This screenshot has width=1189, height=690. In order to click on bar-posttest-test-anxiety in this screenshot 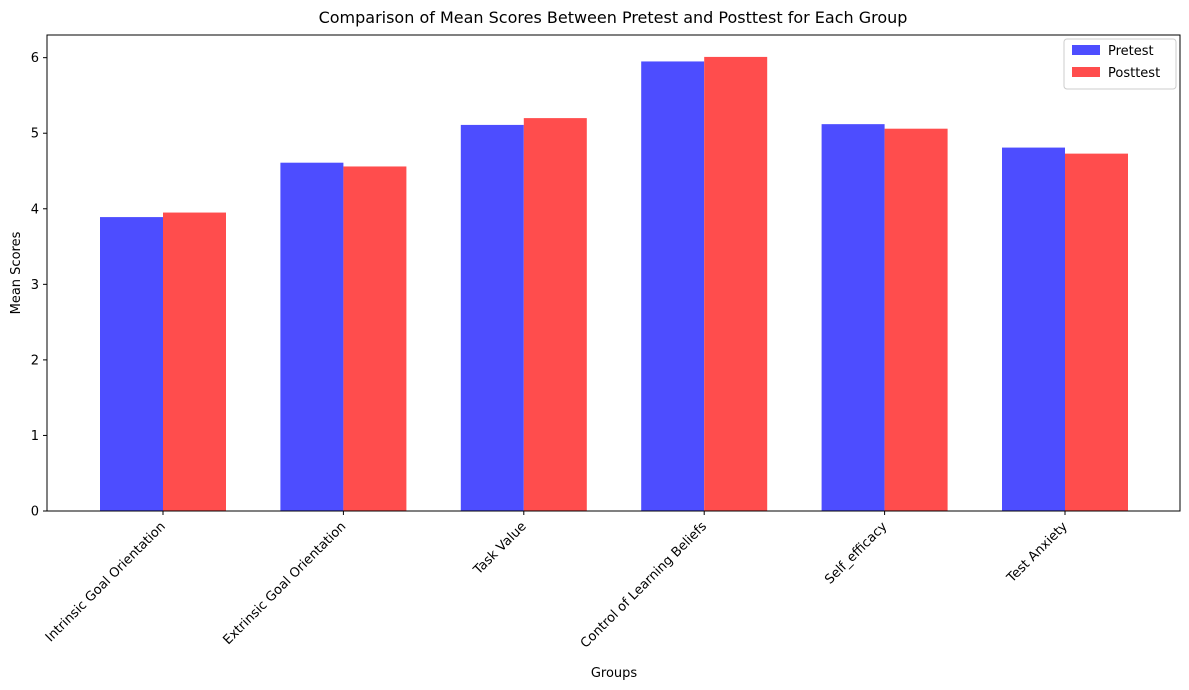, I will do `click(1096, 332)`.